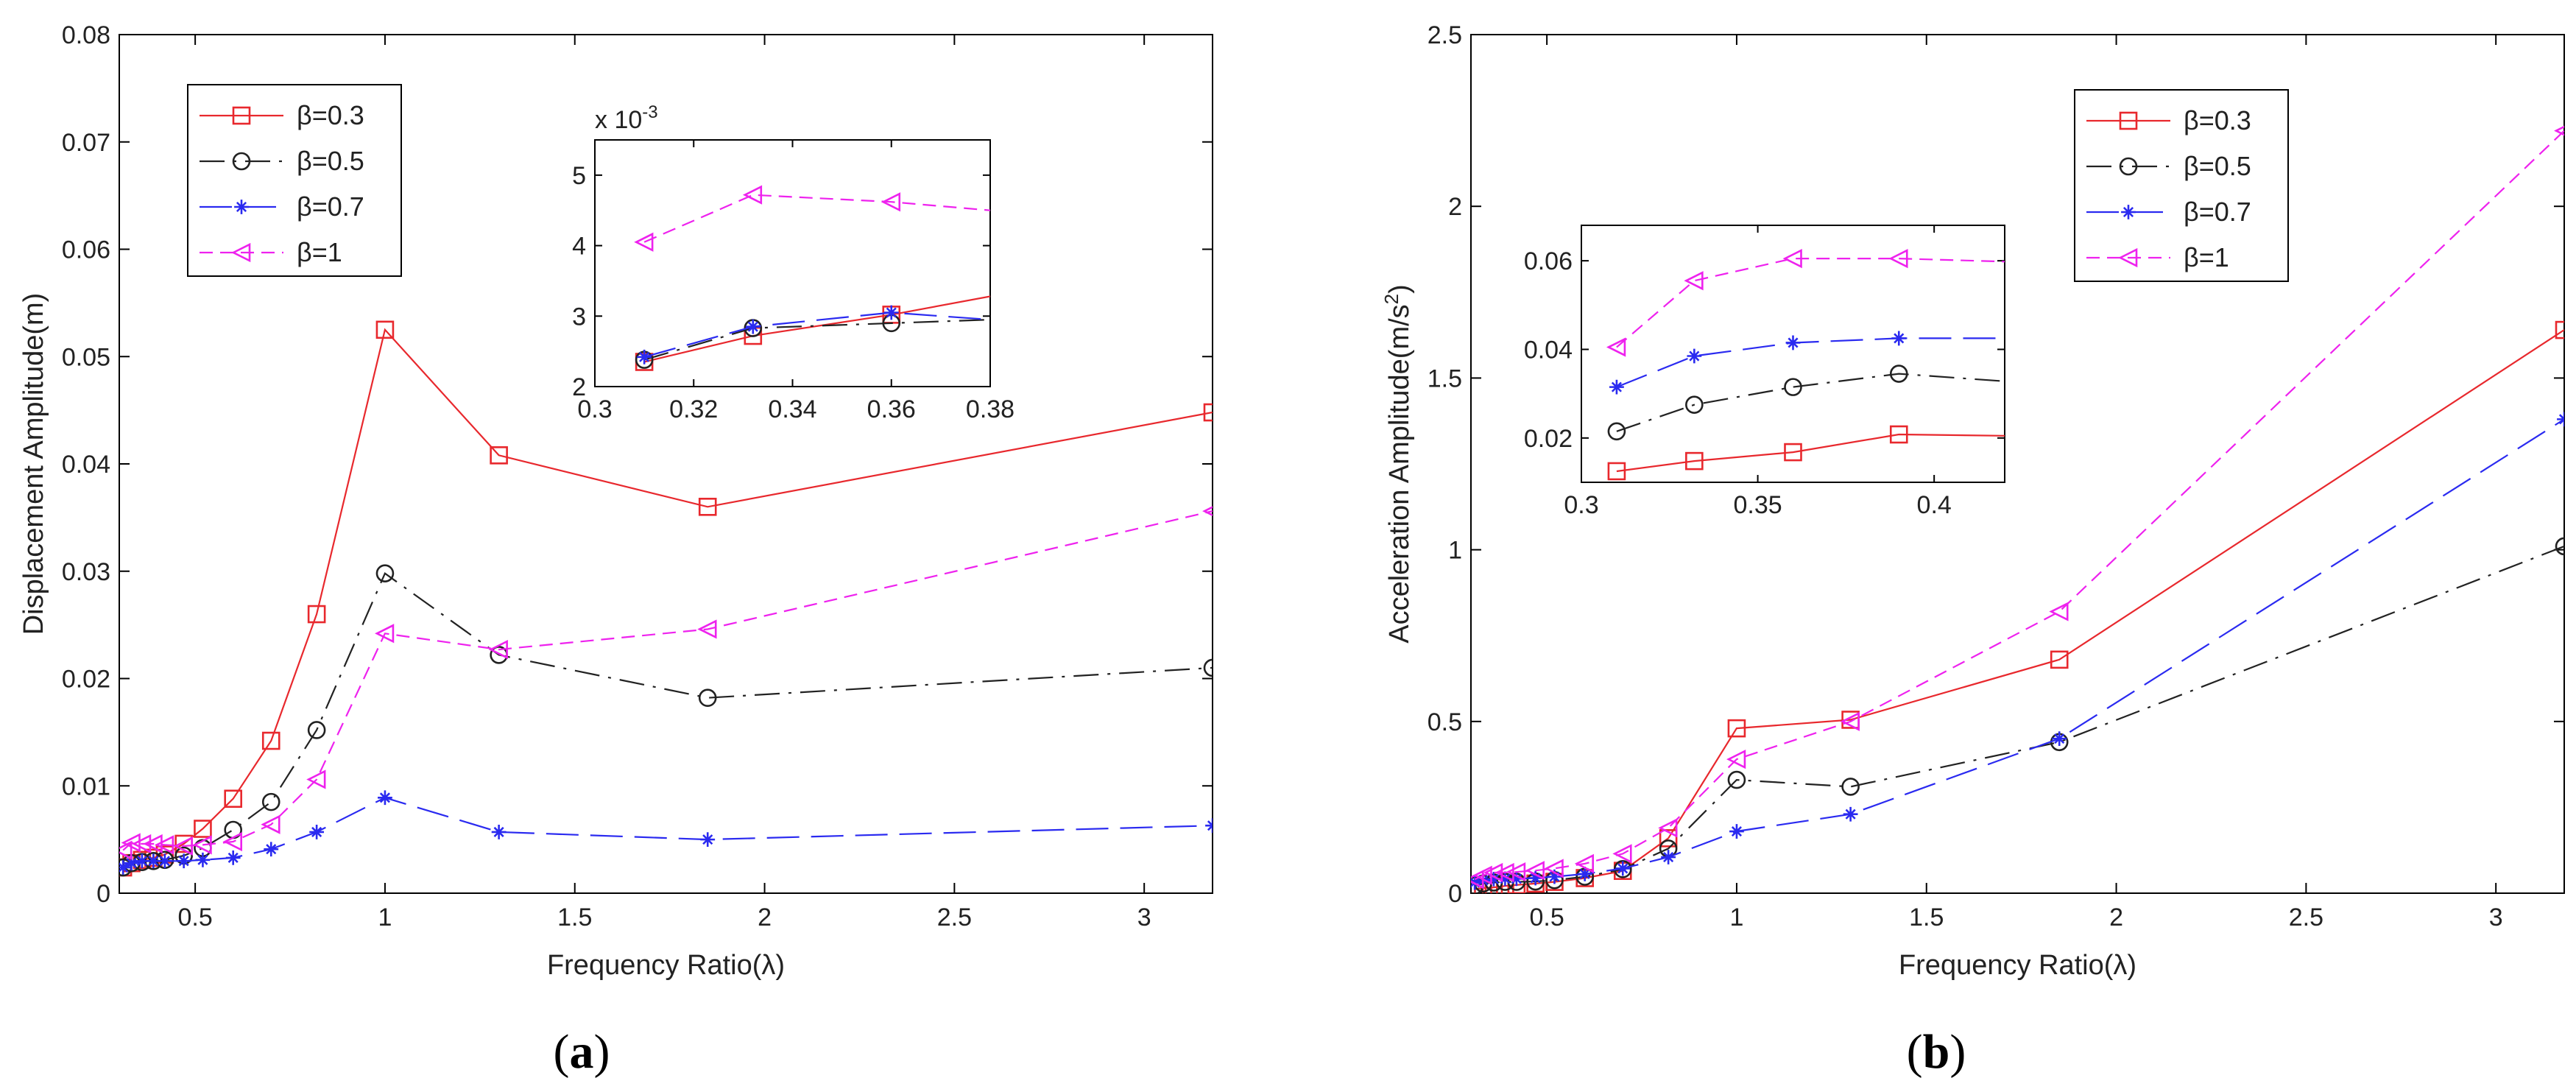 Image resolution: width=2576 pixels, height=1092 pixels. What do you see at coordinates (1934, 505) in the screenshot?
I see `inset-x-tick-label: 0.4` at bounding box center [1934, 505].